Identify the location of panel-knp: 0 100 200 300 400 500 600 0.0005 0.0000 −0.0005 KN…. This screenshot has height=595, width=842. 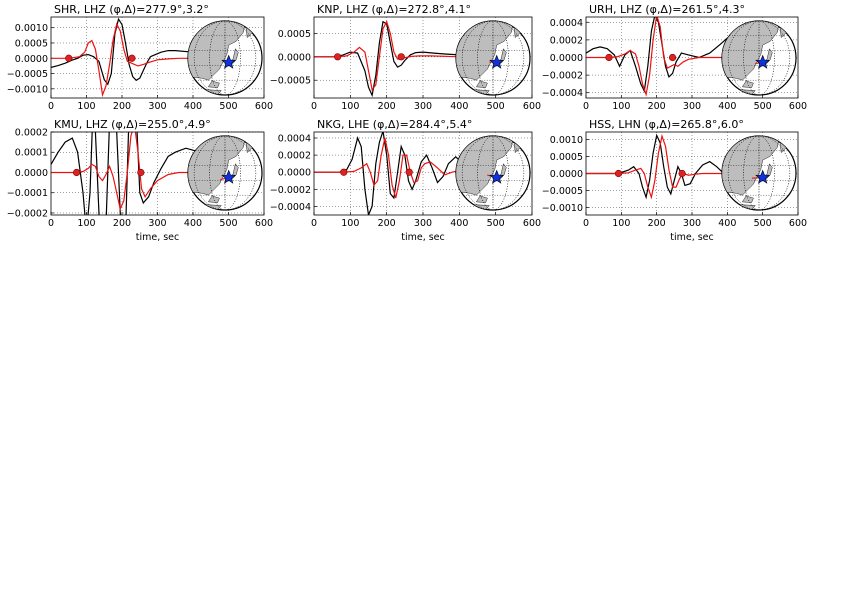
(405, 57).